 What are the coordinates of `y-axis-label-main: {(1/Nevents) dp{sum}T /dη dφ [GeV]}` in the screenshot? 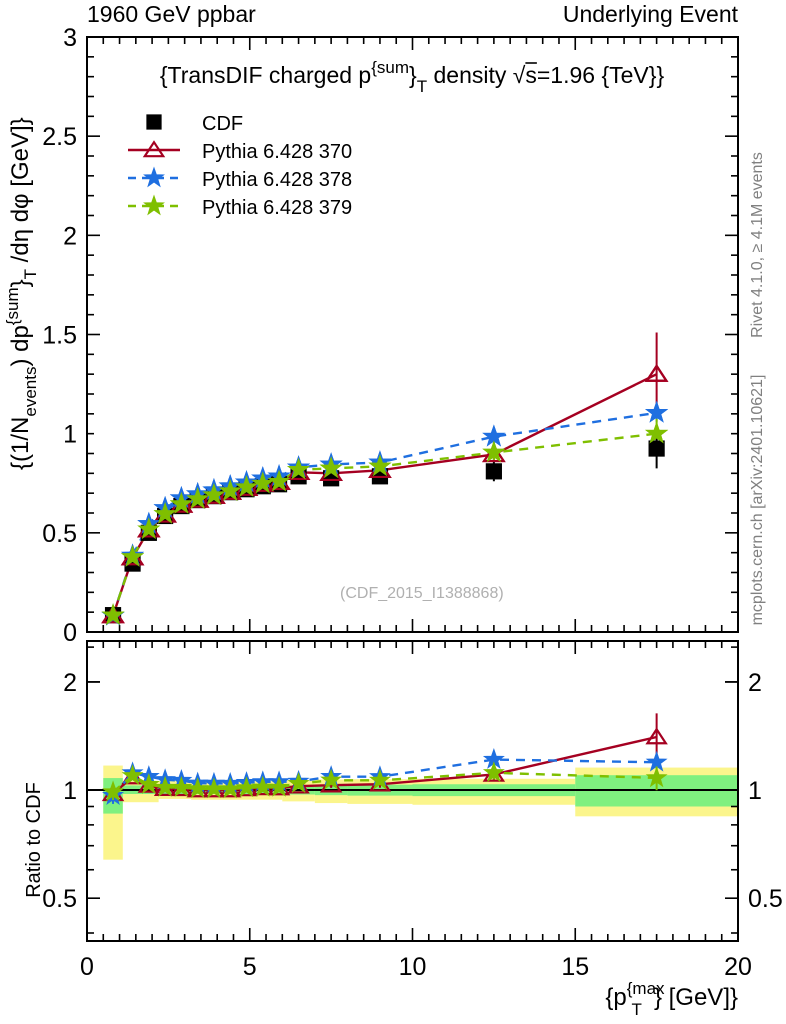 It's located at (21, 293).